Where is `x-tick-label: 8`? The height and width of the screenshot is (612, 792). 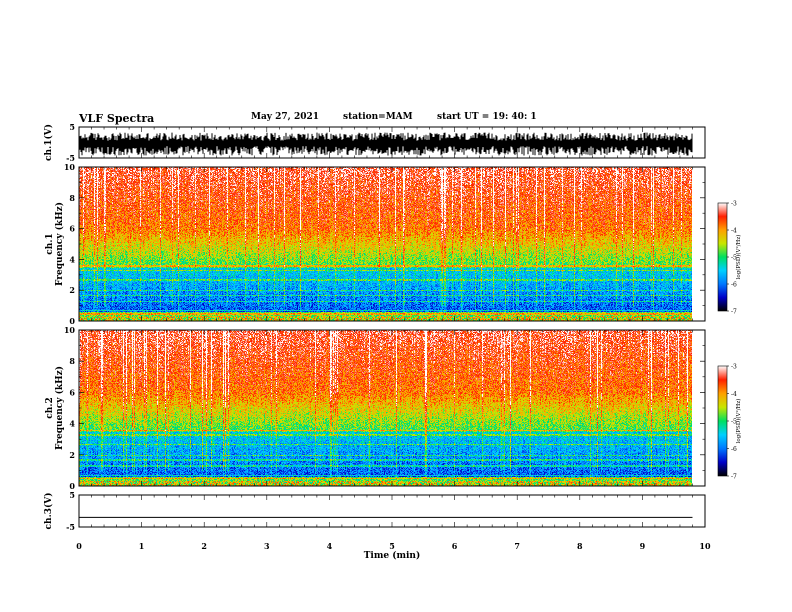
x-tick-label: 8 is located at coordinates (580, 546).